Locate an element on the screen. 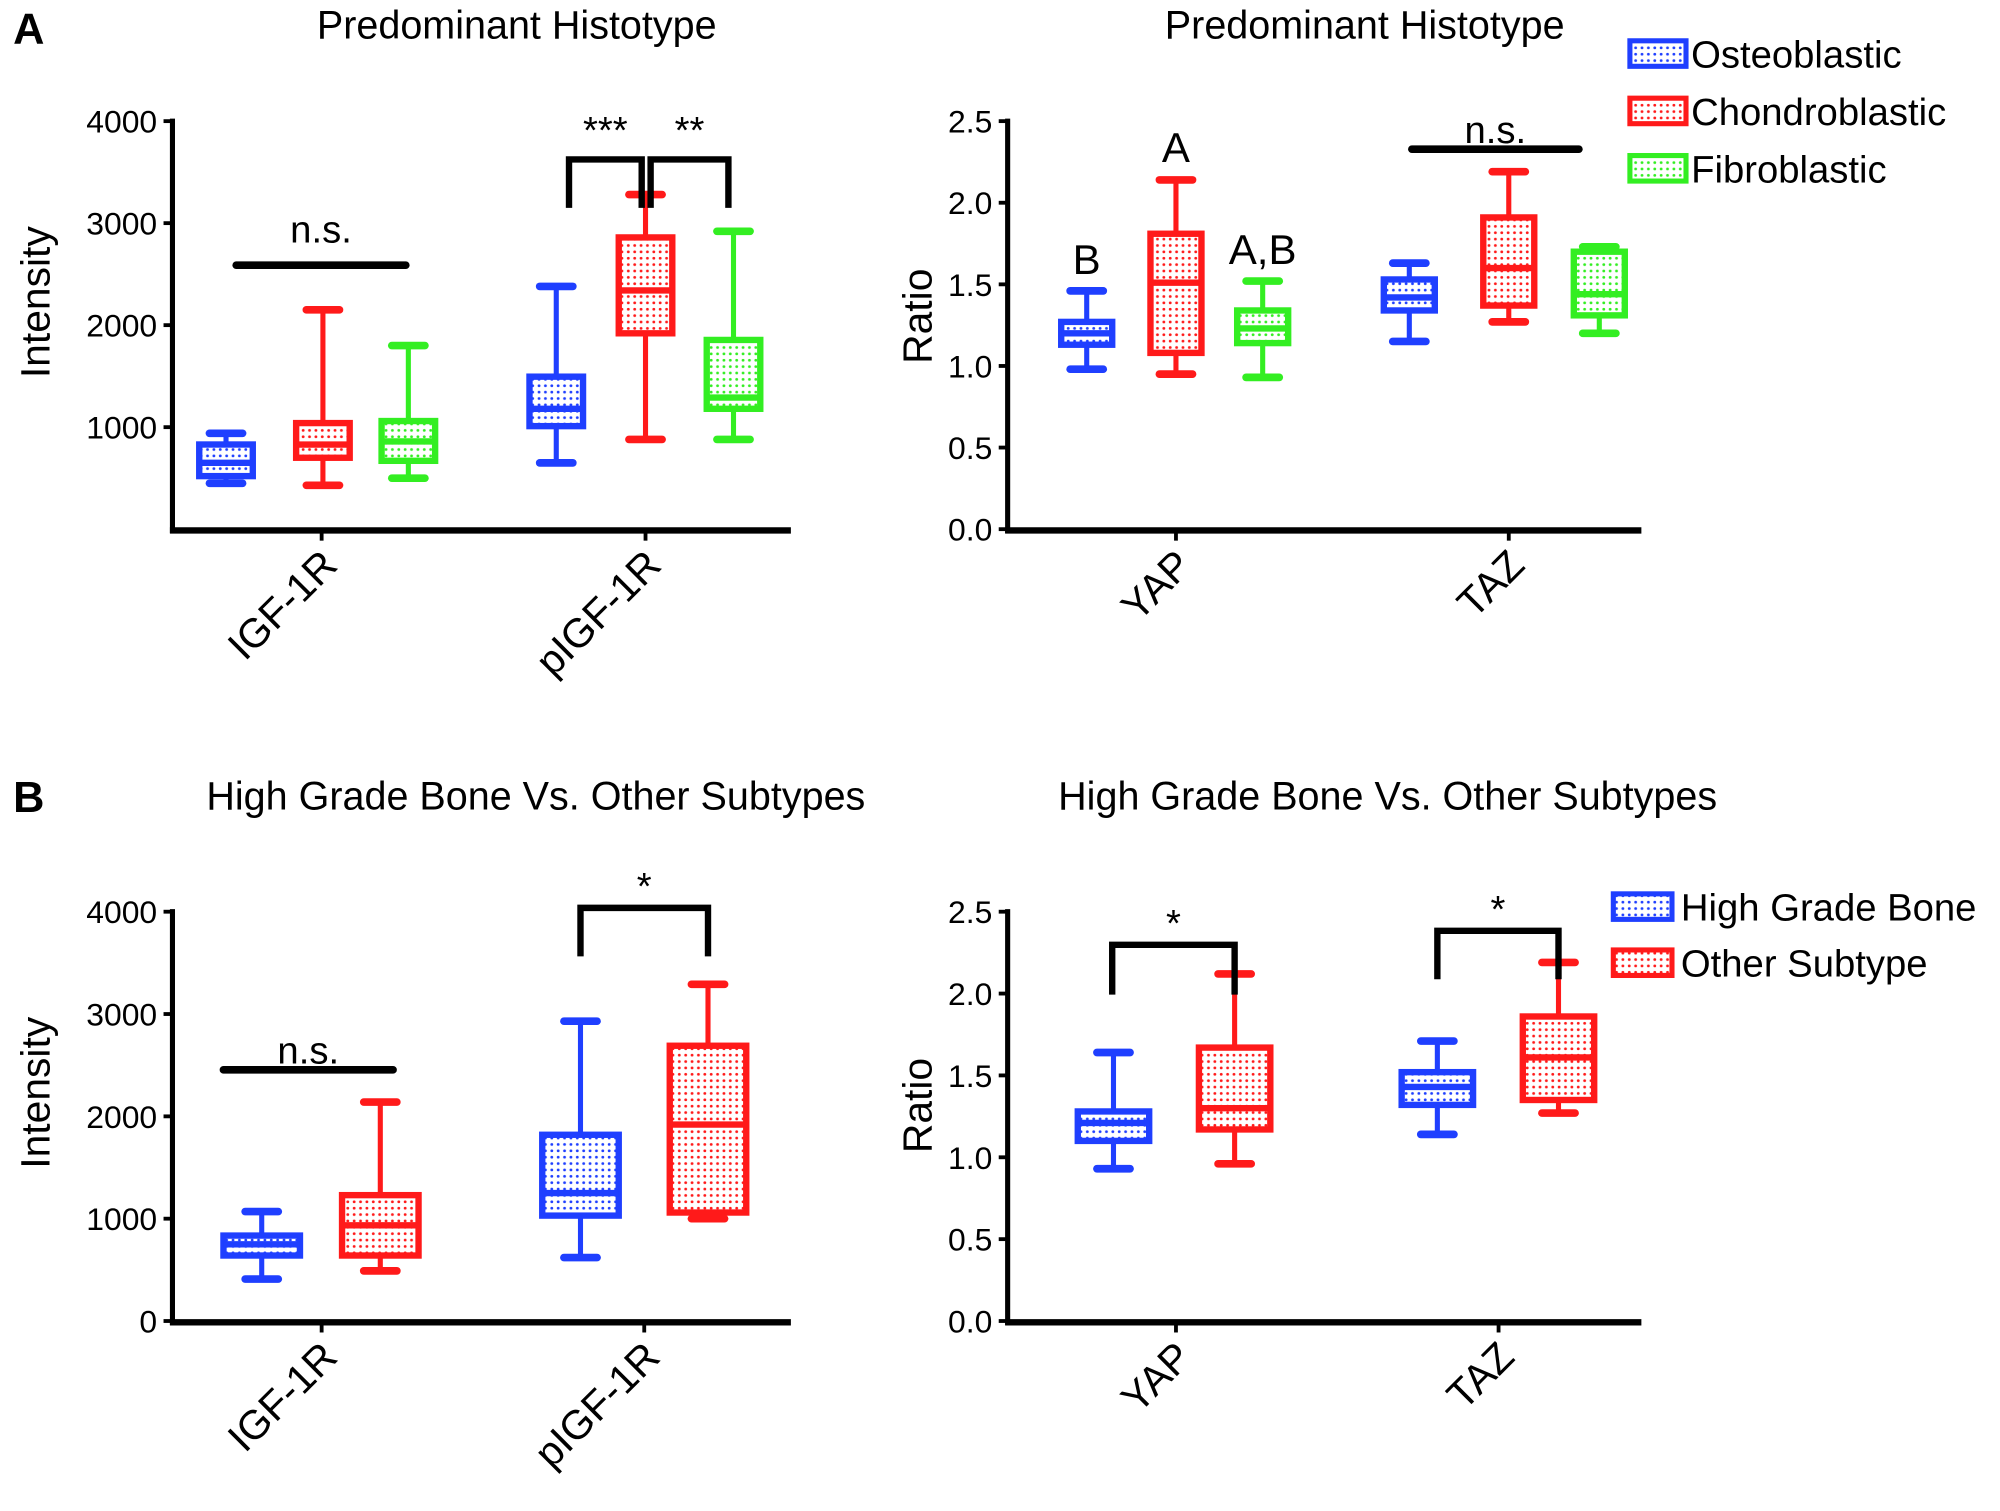 This screenshot has height=1511, width=2000. legend-label: Chondroblastic is located at coordinates (1818, 112).